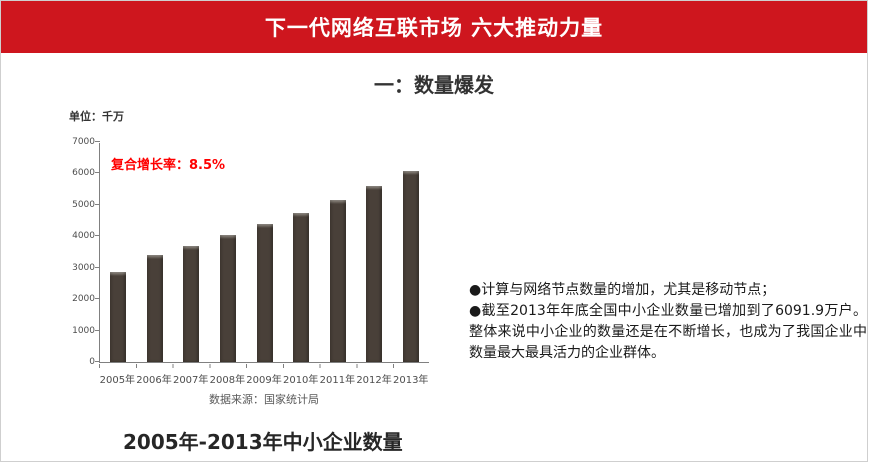  I want to click on bar-slot-2008年, so click(228, 252).